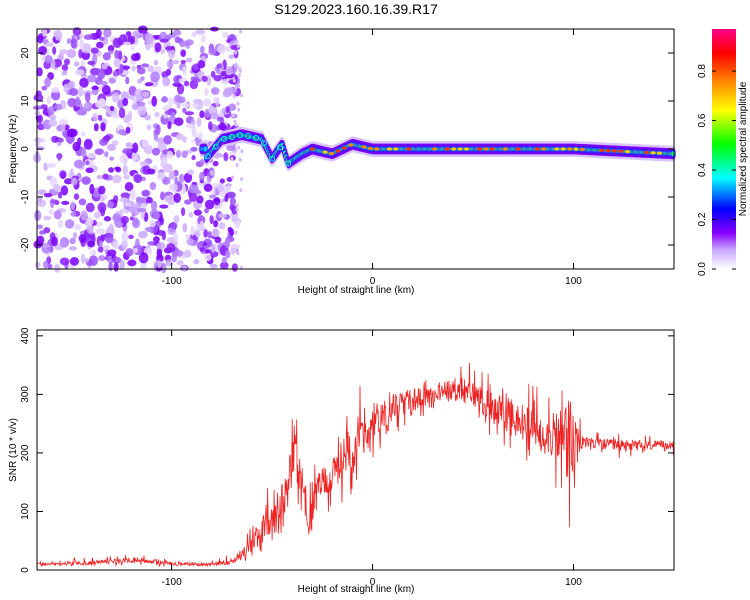 This screenshot has width=750, height=600. Describe the element at coordinates (205, 149) in the screenshot. I see `spectrogram-ridge-mark` at that location.